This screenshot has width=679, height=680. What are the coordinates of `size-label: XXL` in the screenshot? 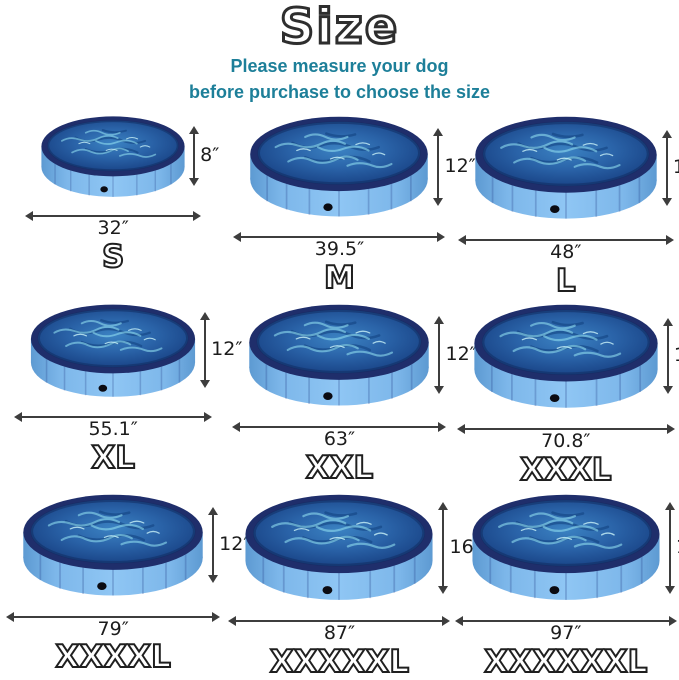 It's located at (340, 467).